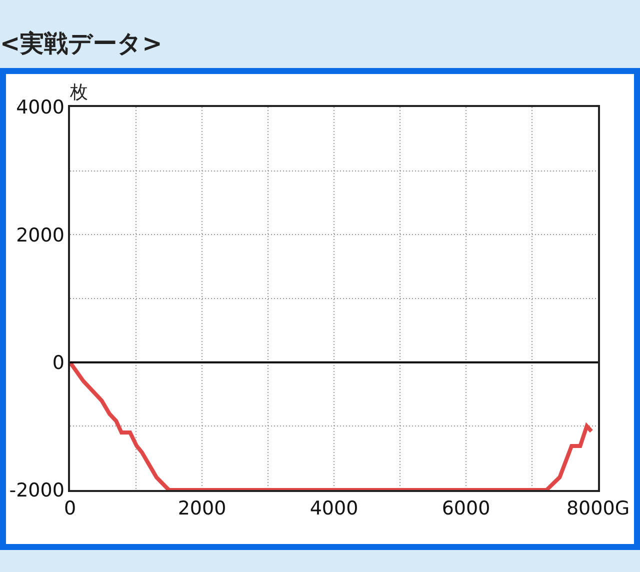  What do you see at coordinates (36, 491) in the screenshot?
I see `y-tick-label: -2000` at bounding box center [36, 491].